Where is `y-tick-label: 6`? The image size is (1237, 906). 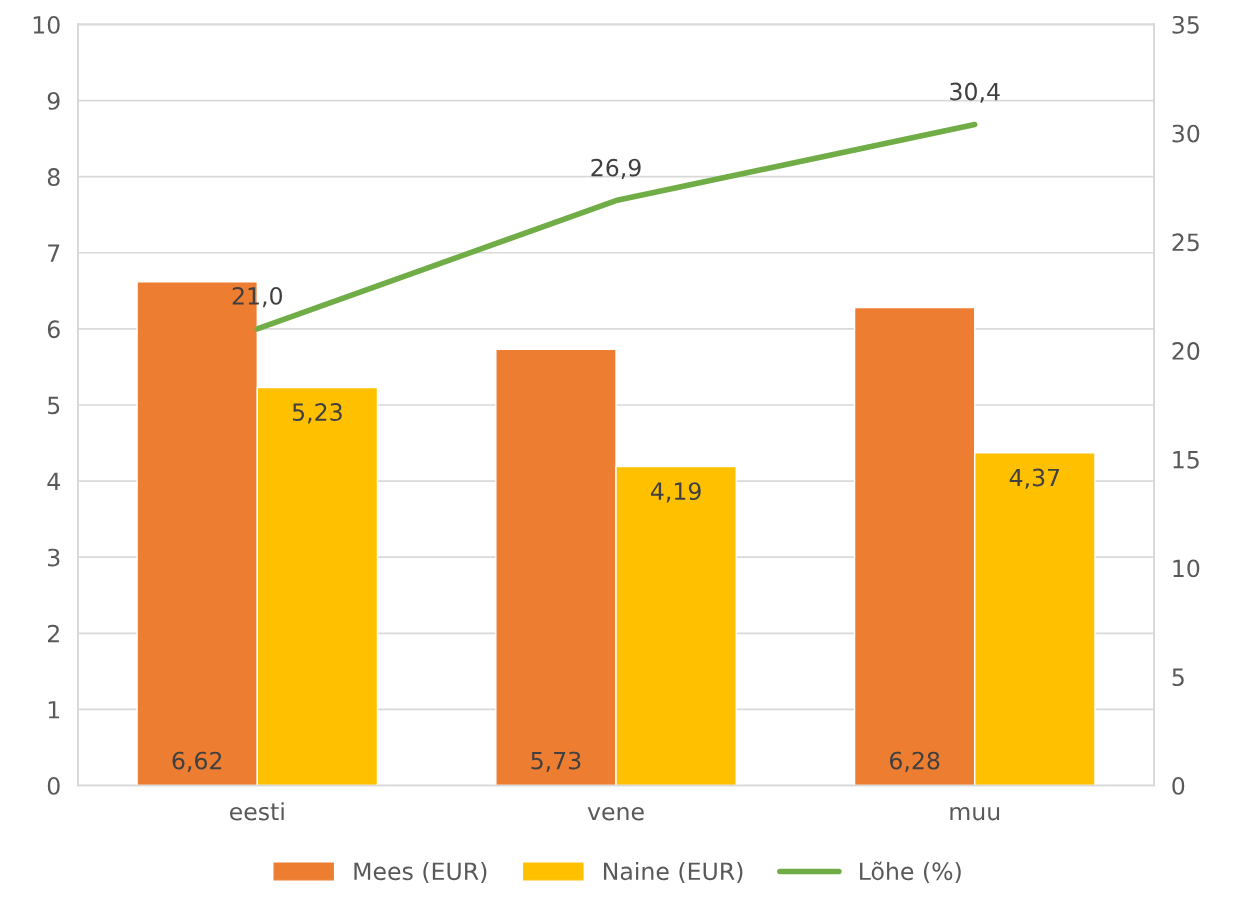
y-tick-label: 6 is located at coordinates (53, 329).